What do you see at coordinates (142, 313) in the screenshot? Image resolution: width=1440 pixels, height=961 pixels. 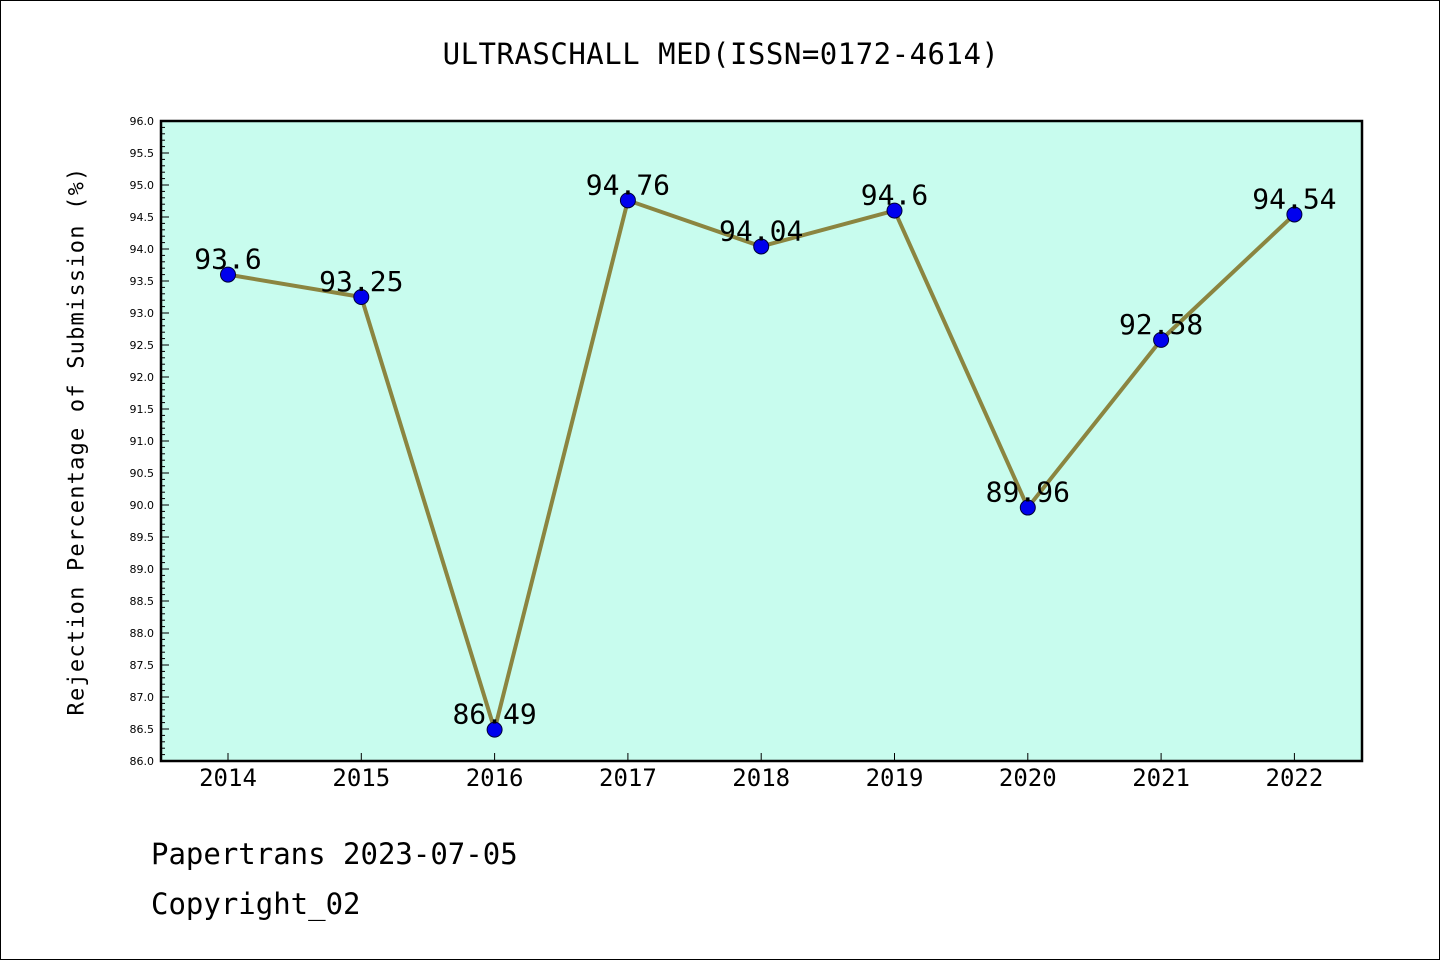 I see `y-tick-label: 93.0` at bounding box center [142, 313].